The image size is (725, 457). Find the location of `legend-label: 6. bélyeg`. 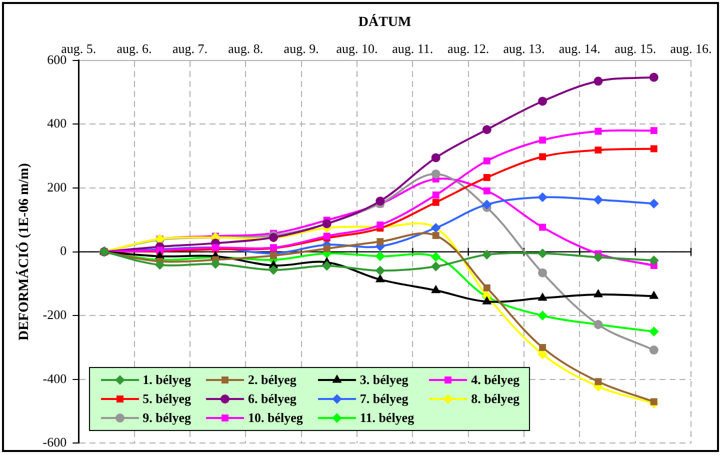

legend-label: 6. bélyeg is located at coordinates (272, 399).